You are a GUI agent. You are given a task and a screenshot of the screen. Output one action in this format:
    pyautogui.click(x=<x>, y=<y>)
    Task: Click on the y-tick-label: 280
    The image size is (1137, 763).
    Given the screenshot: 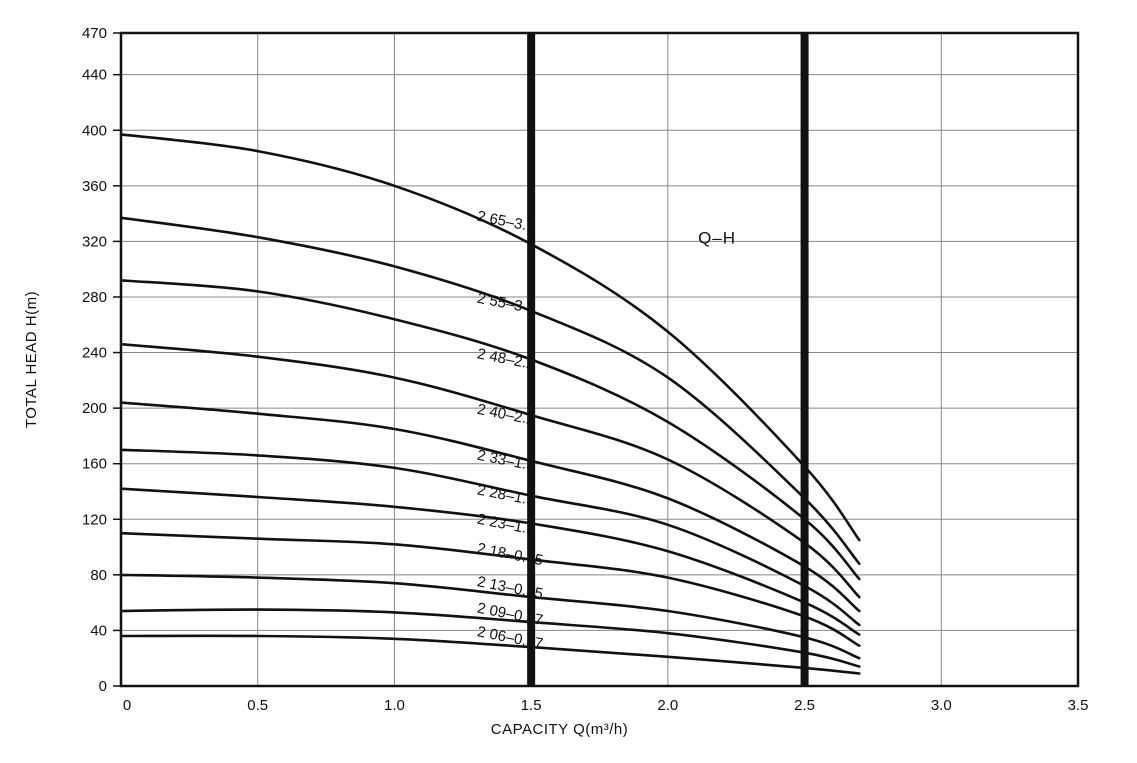 What is the action you would take?
    pyautogui.click(x=94, y=297)
    